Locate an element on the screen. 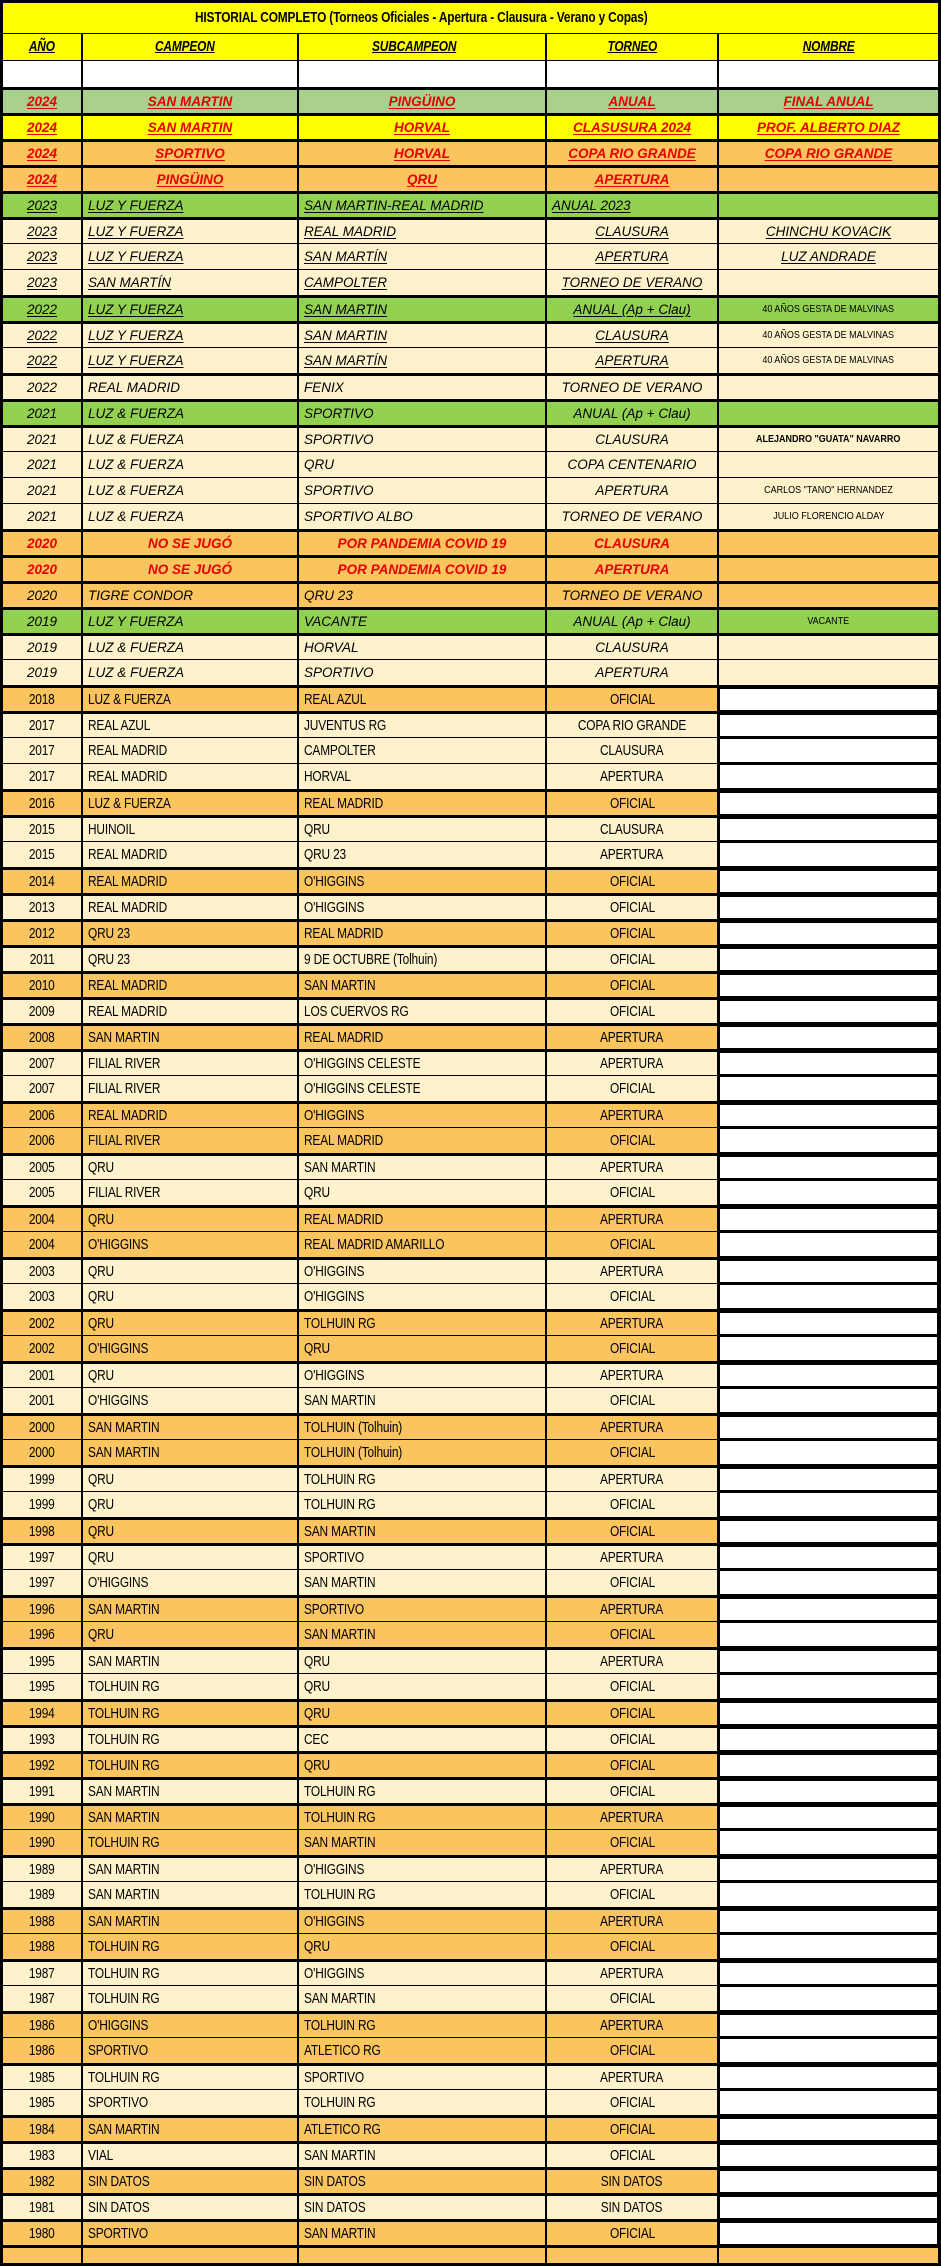 The image size is (941, 2266). table-row-2012: 2012 QRU 23 REAL MADRID OFICIAL is located at coordinates (470, 932).